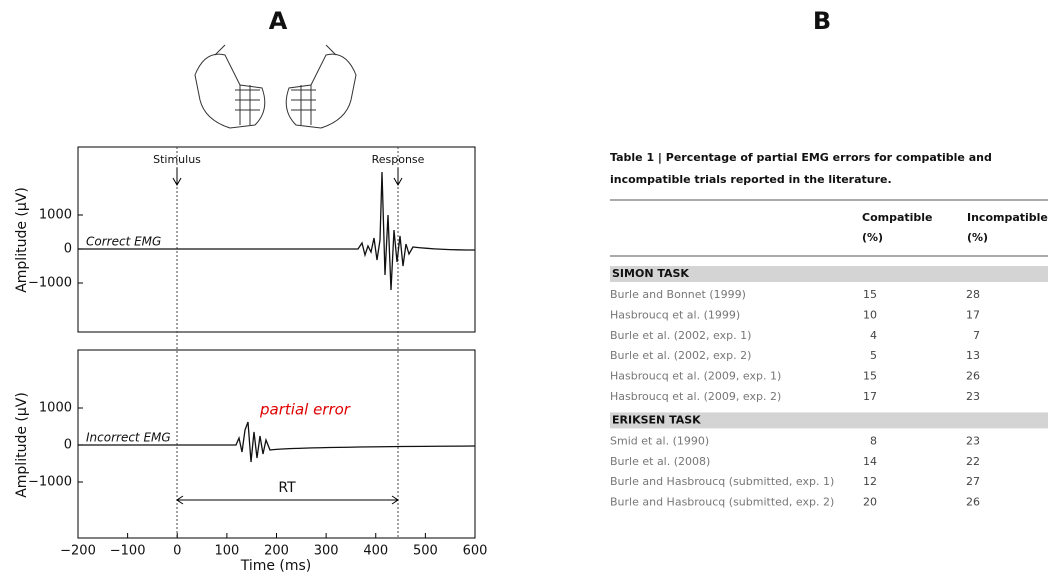 The height and width of the screenshot is (575, 1051). Describe the element at coordinates (870, 314) in the screenshot. I see `cell-value: 10` at that location.